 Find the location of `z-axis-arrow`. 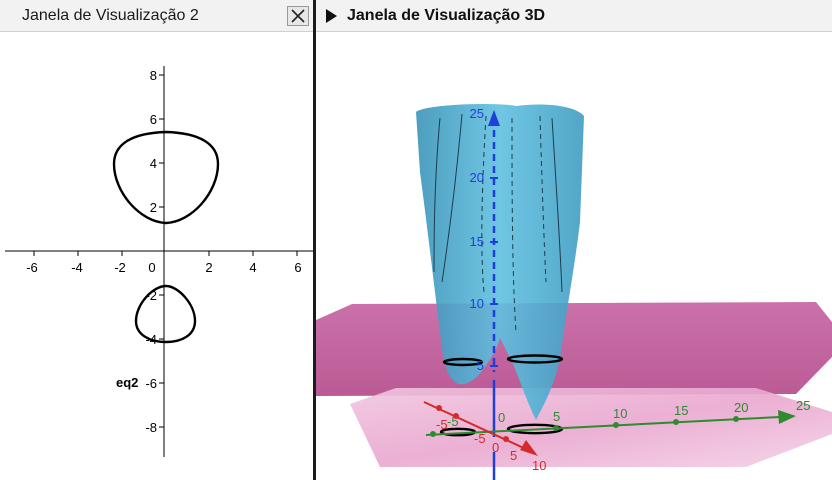

z-axis-arrow is located at coordinates (494, 118).